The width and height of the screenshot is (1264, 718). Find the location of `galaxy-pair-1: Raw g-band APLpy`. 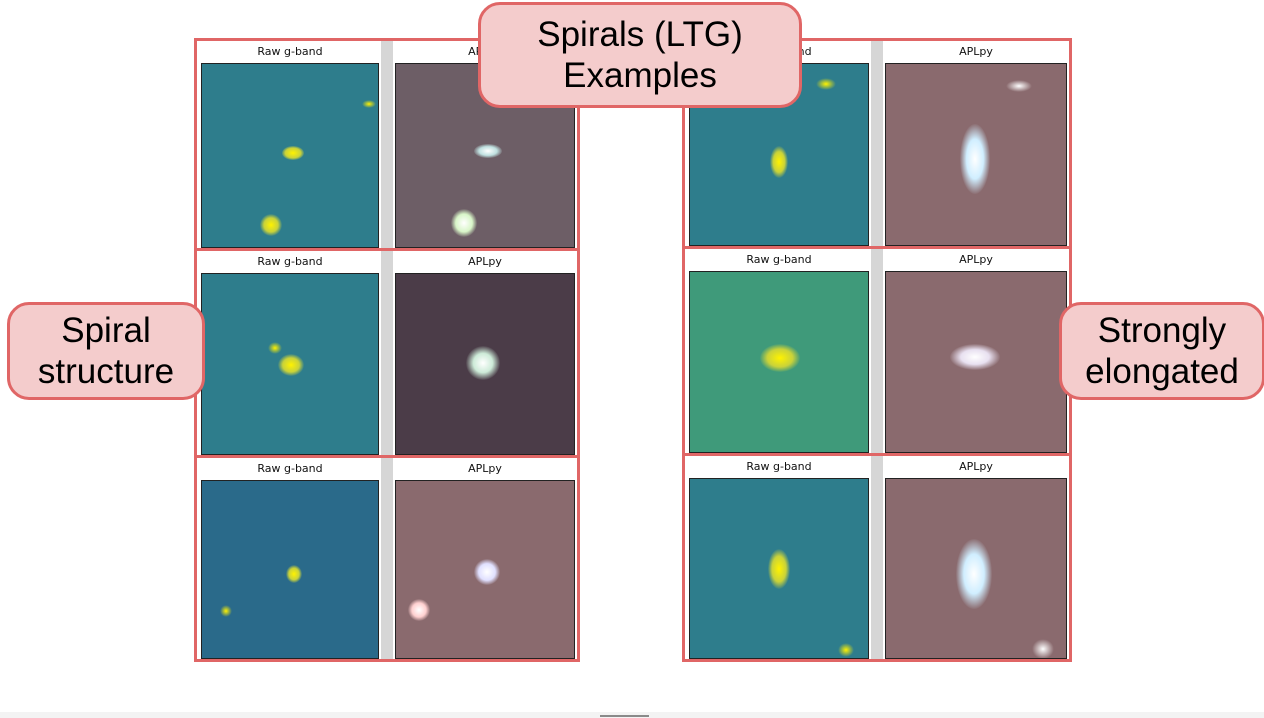

galaxy-pair-1: Raw g-band APLpy is located at coordinates (877, 143).